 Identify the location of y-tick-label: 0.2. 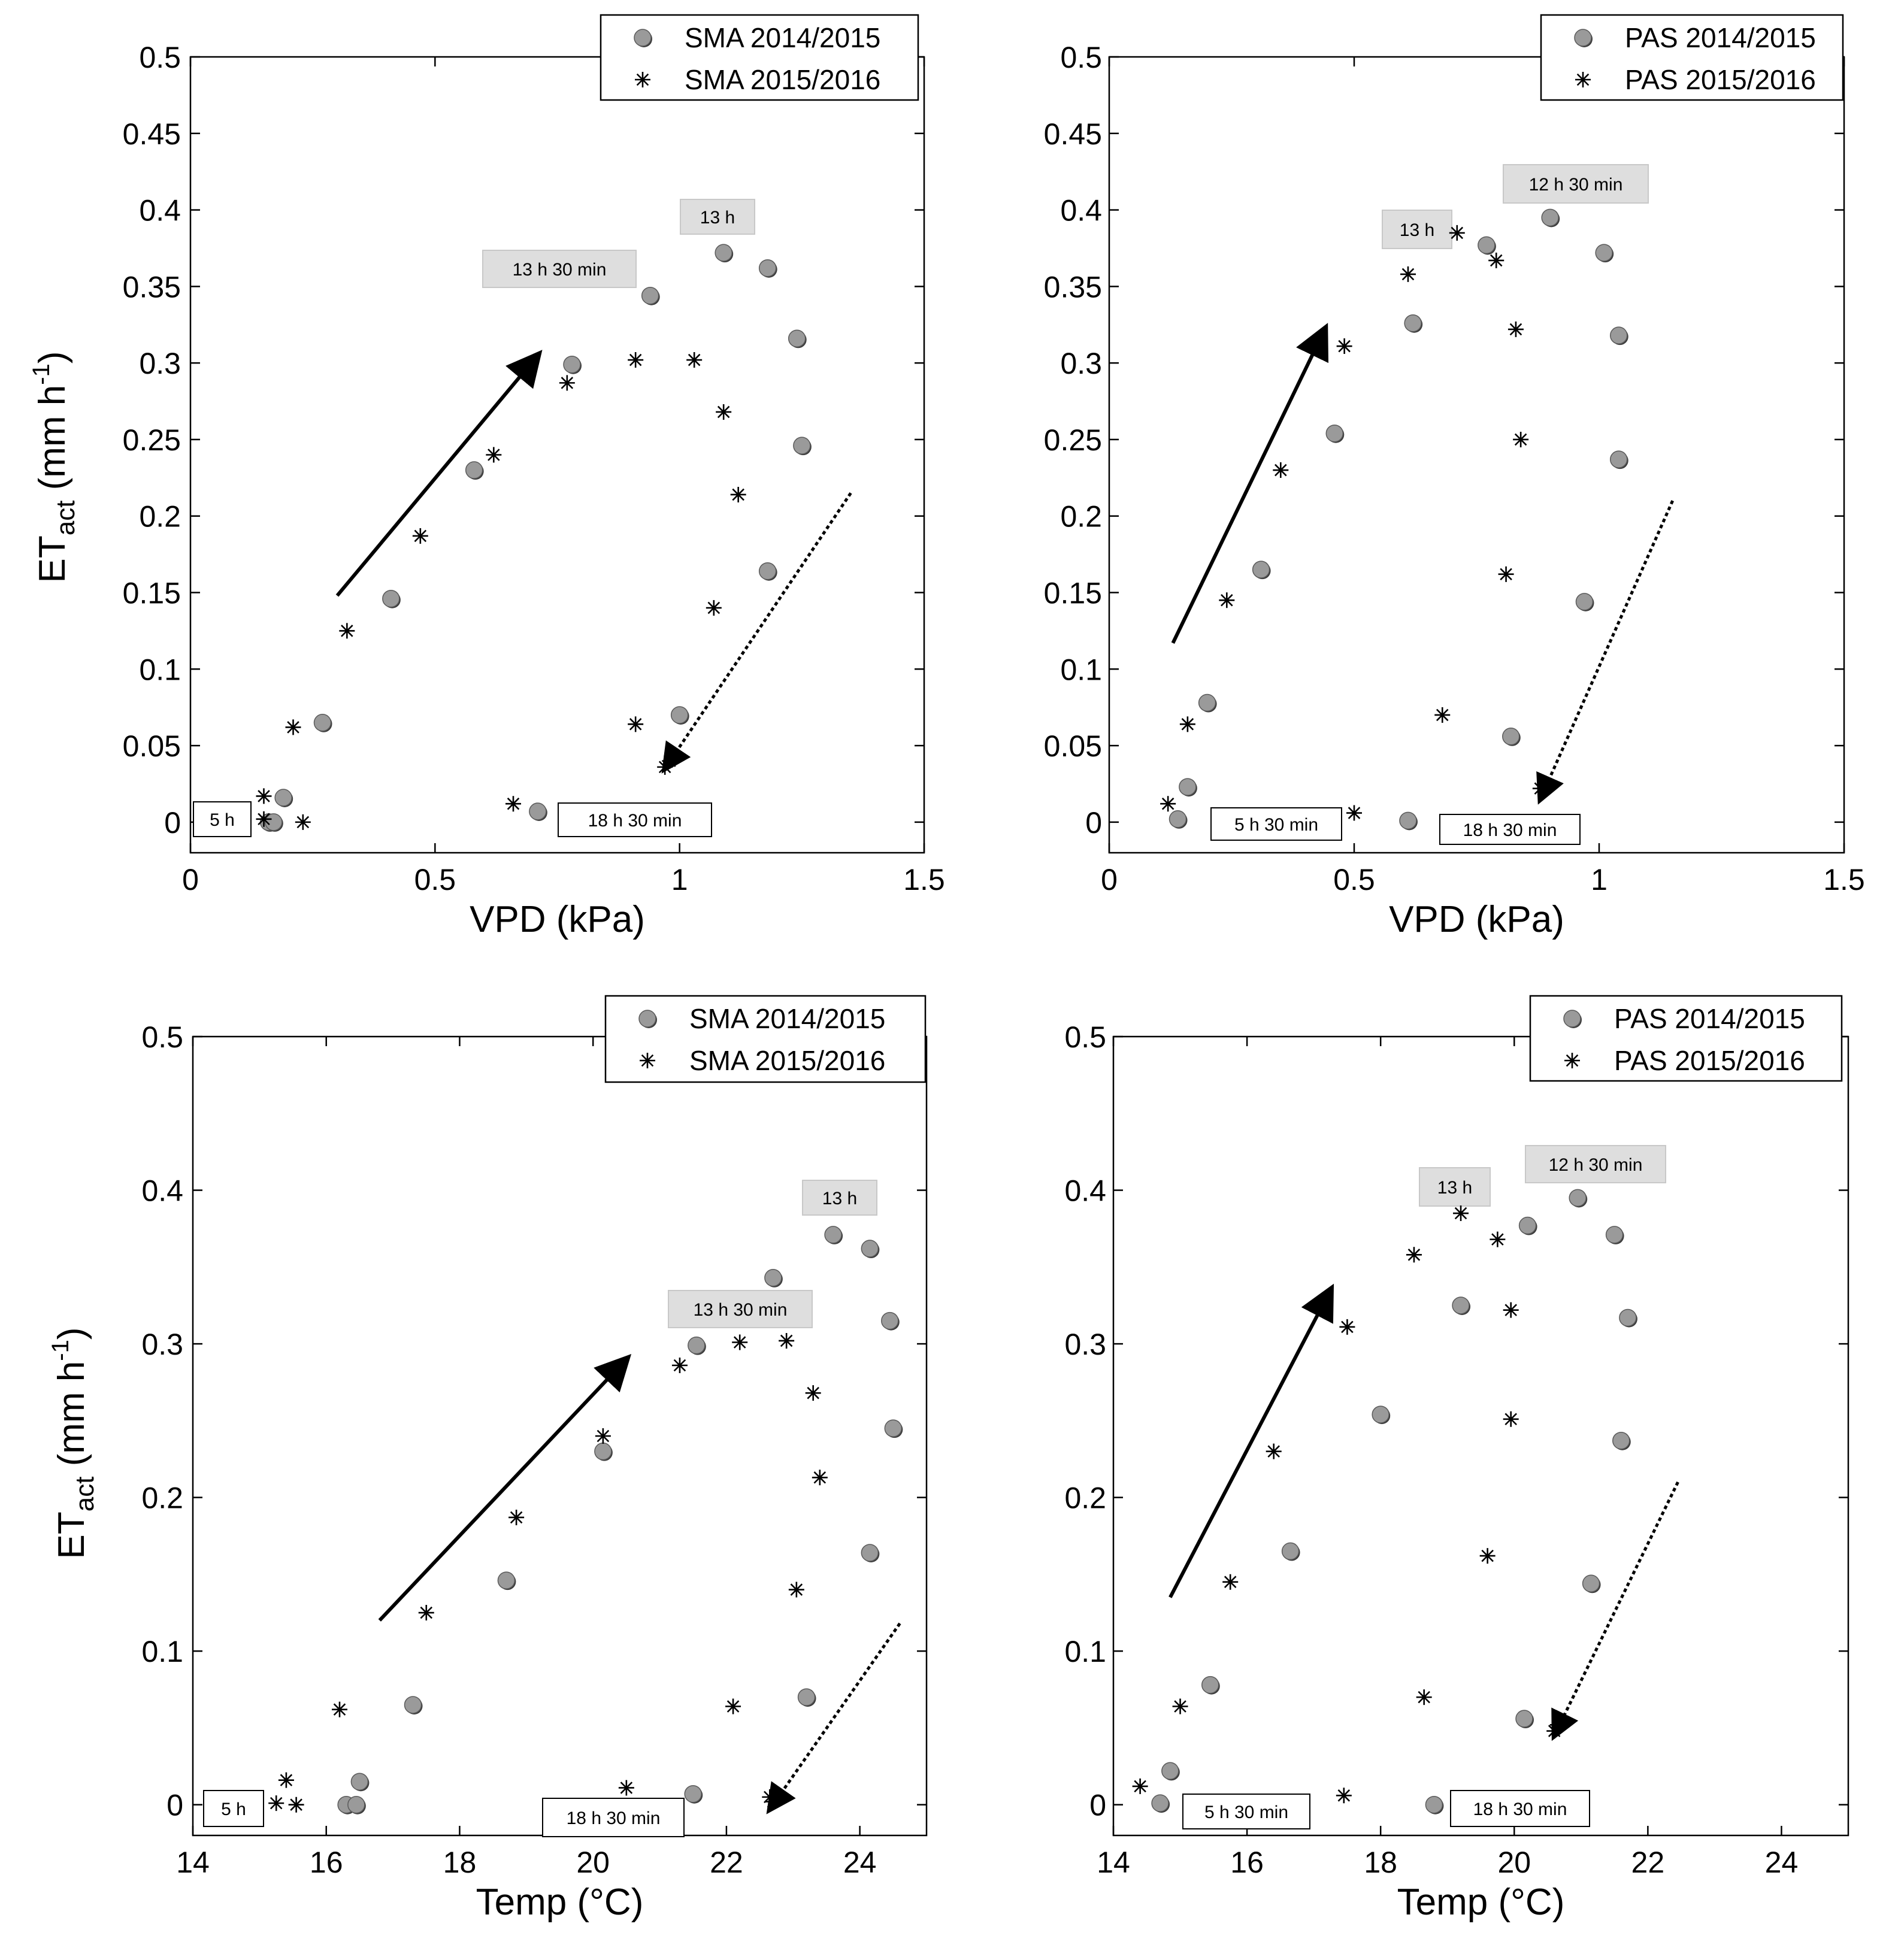
(1085, 1498).